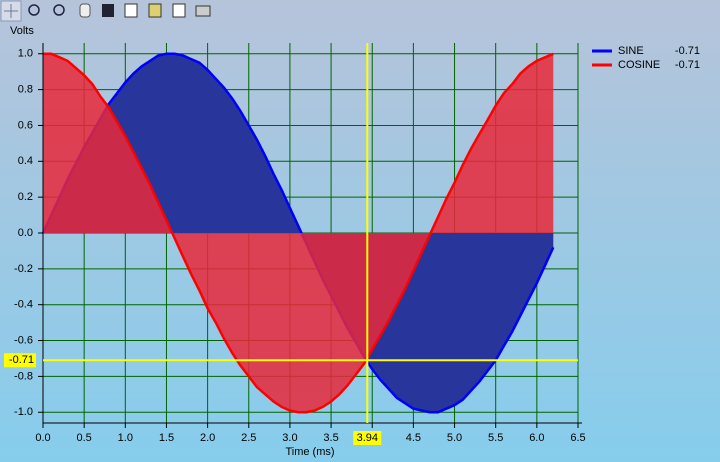  Describe the element at coordinates (23, 376) in the screenshot. I see `y-tick-label: -0.8` at that location.